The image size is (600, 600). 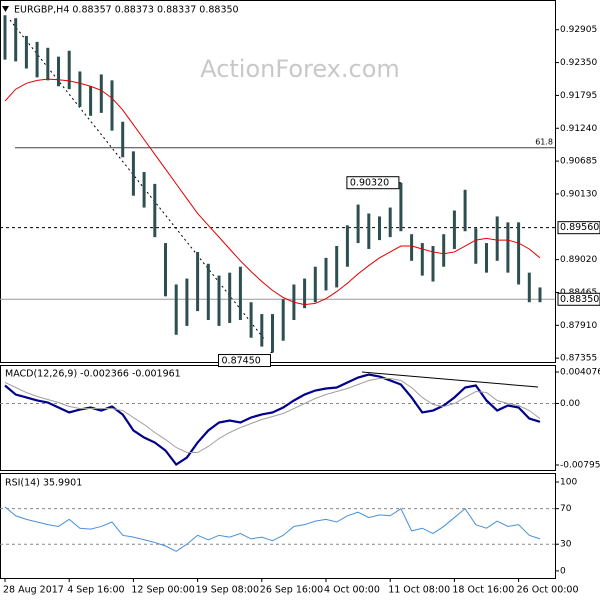 I want to click on fib-label: 61.8, so click(x=544, y=141).